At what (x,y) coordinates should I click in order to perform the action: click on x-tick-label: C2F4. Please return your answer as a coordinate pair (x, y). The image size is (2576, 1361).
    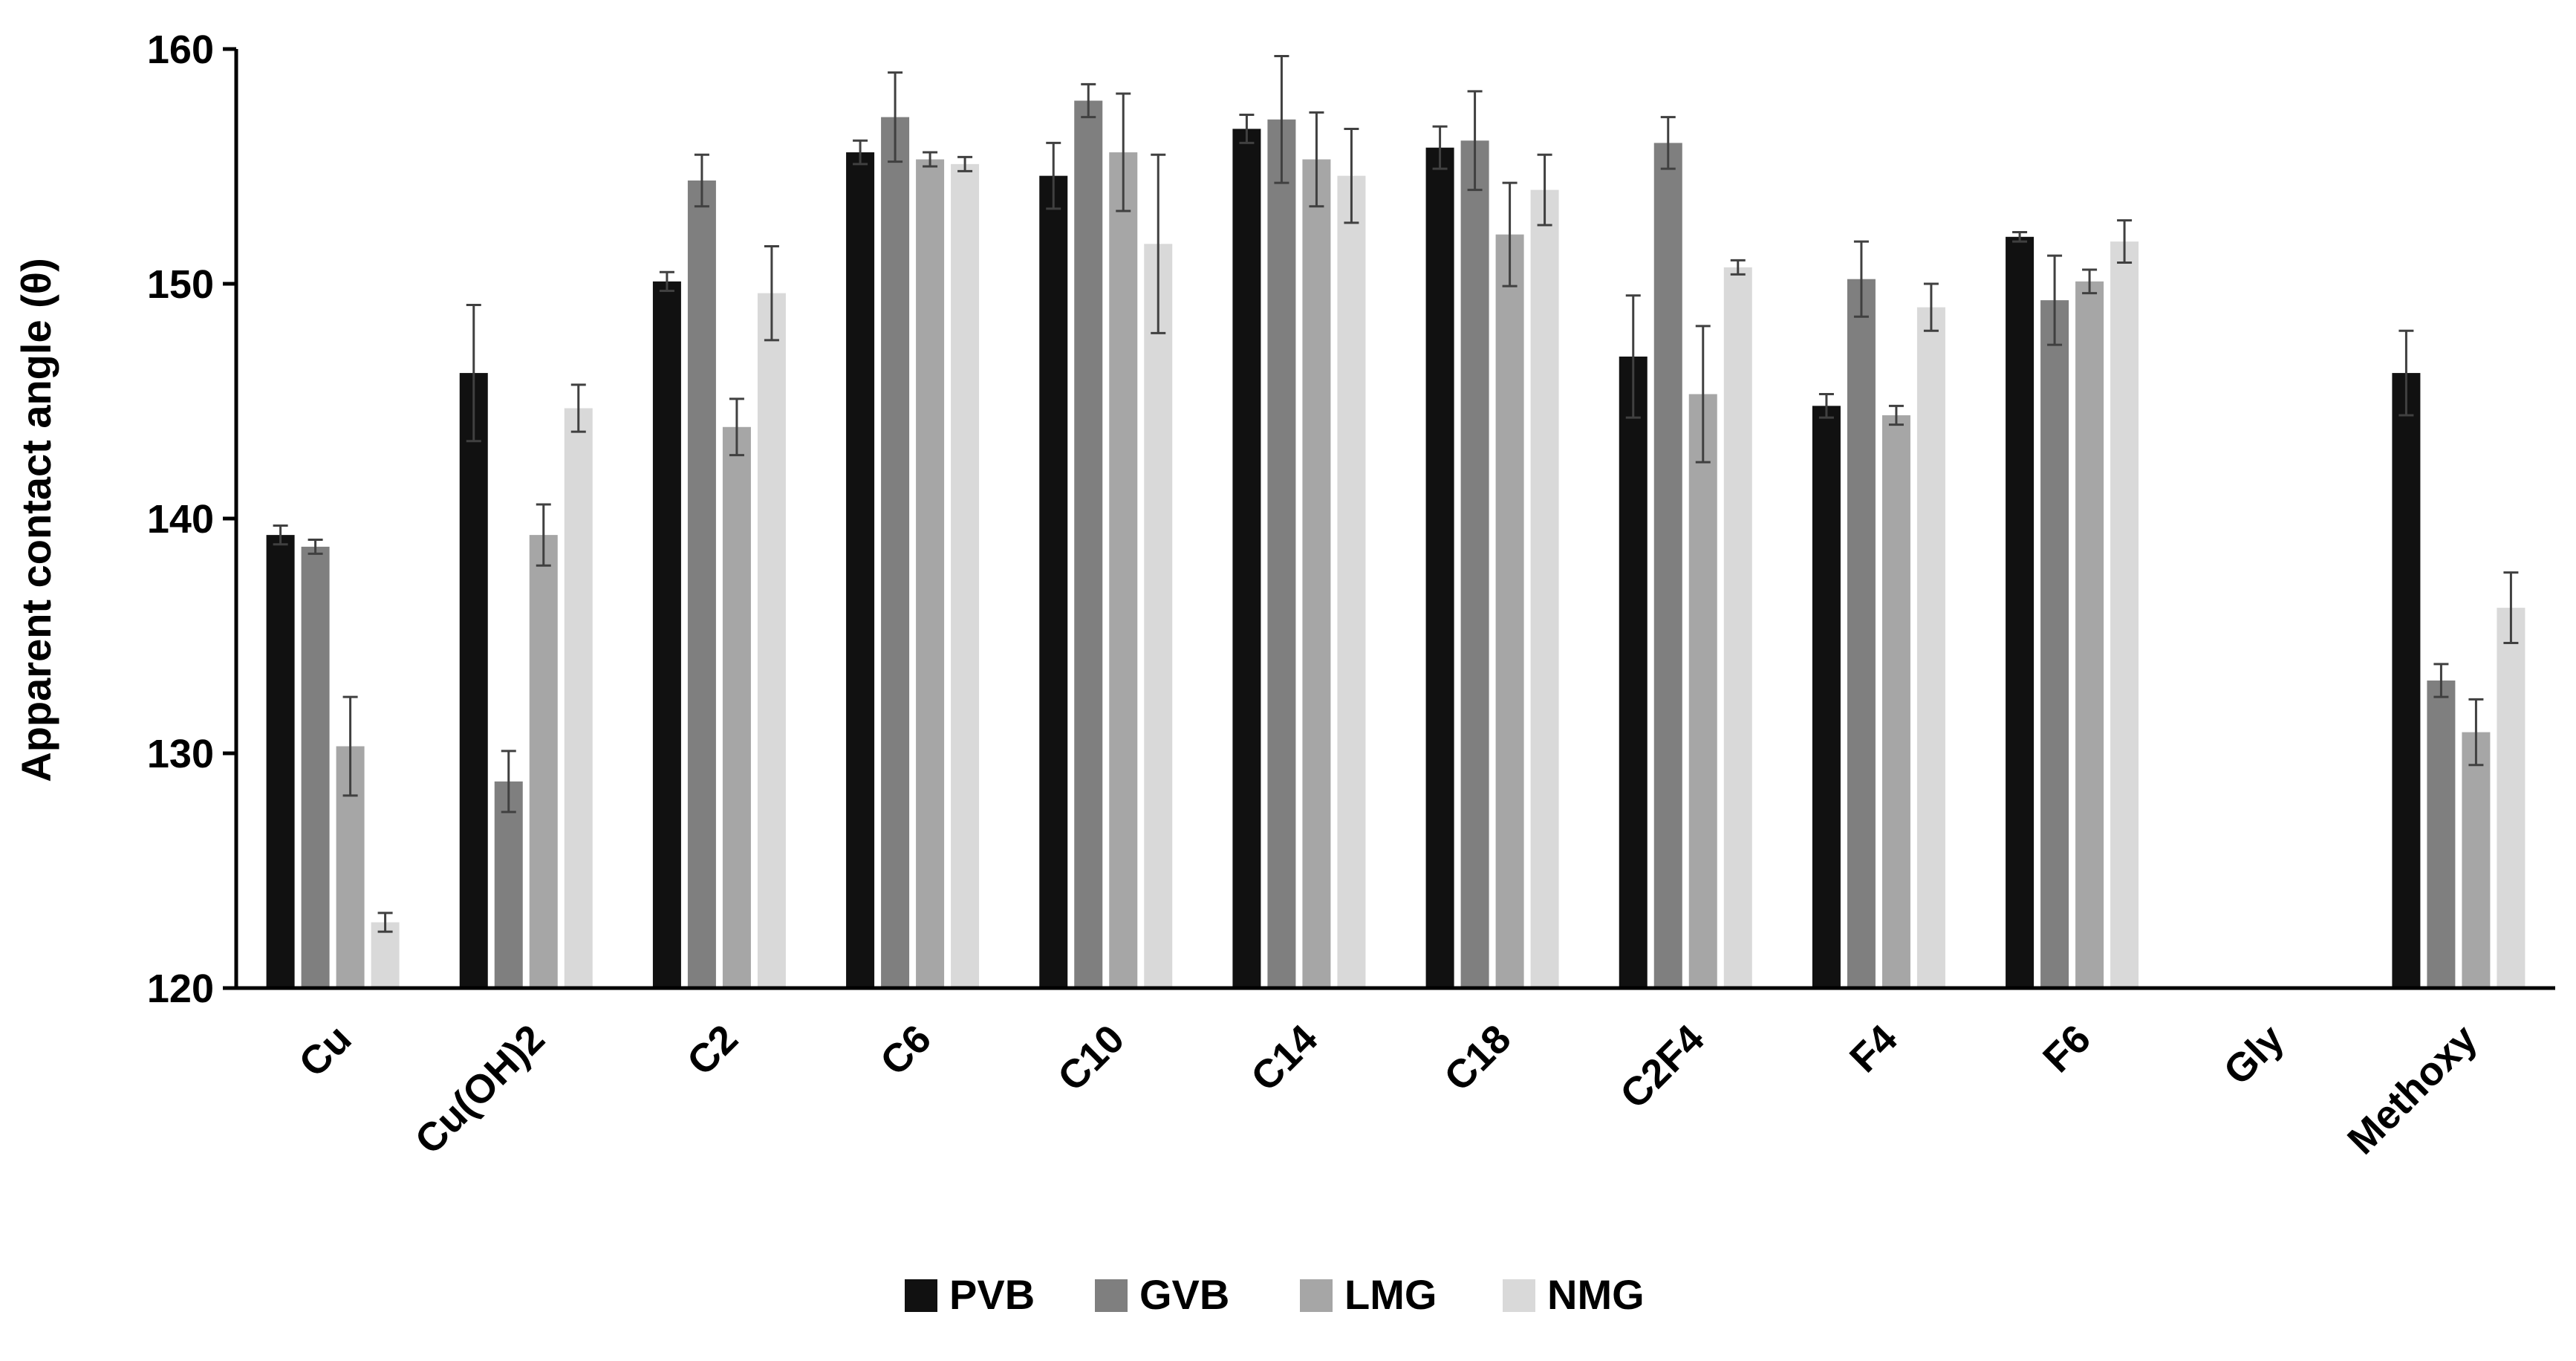
    Looking at the image, I should click on (1662, 1066).